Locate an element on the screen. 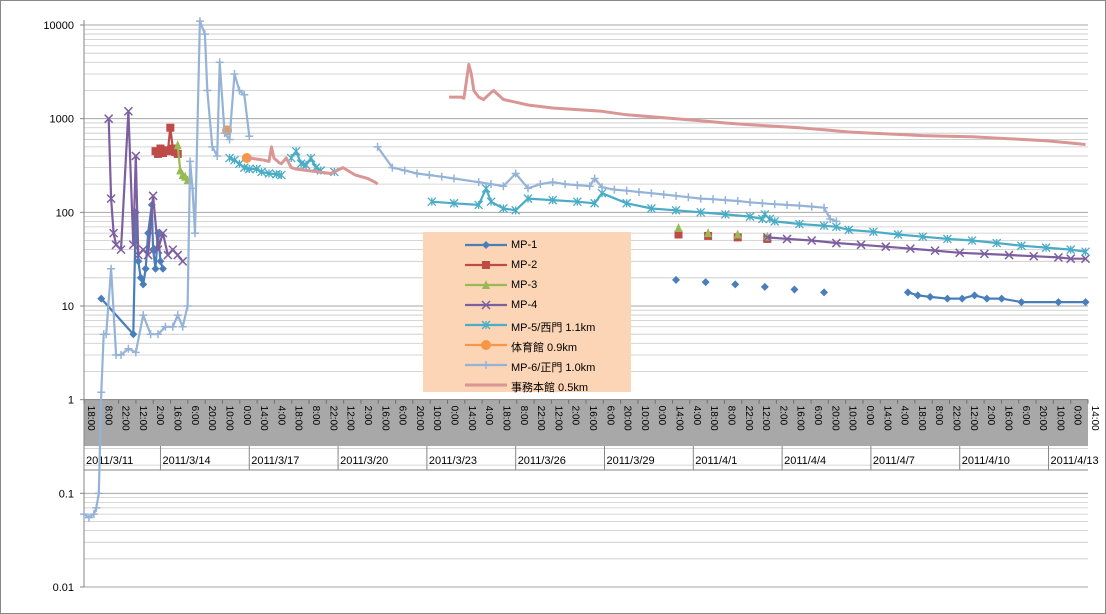 The height and width of the screenshot is (614, 1106). legend-label: MP-6/正門 1.0km is located at coordinates (553, 368).